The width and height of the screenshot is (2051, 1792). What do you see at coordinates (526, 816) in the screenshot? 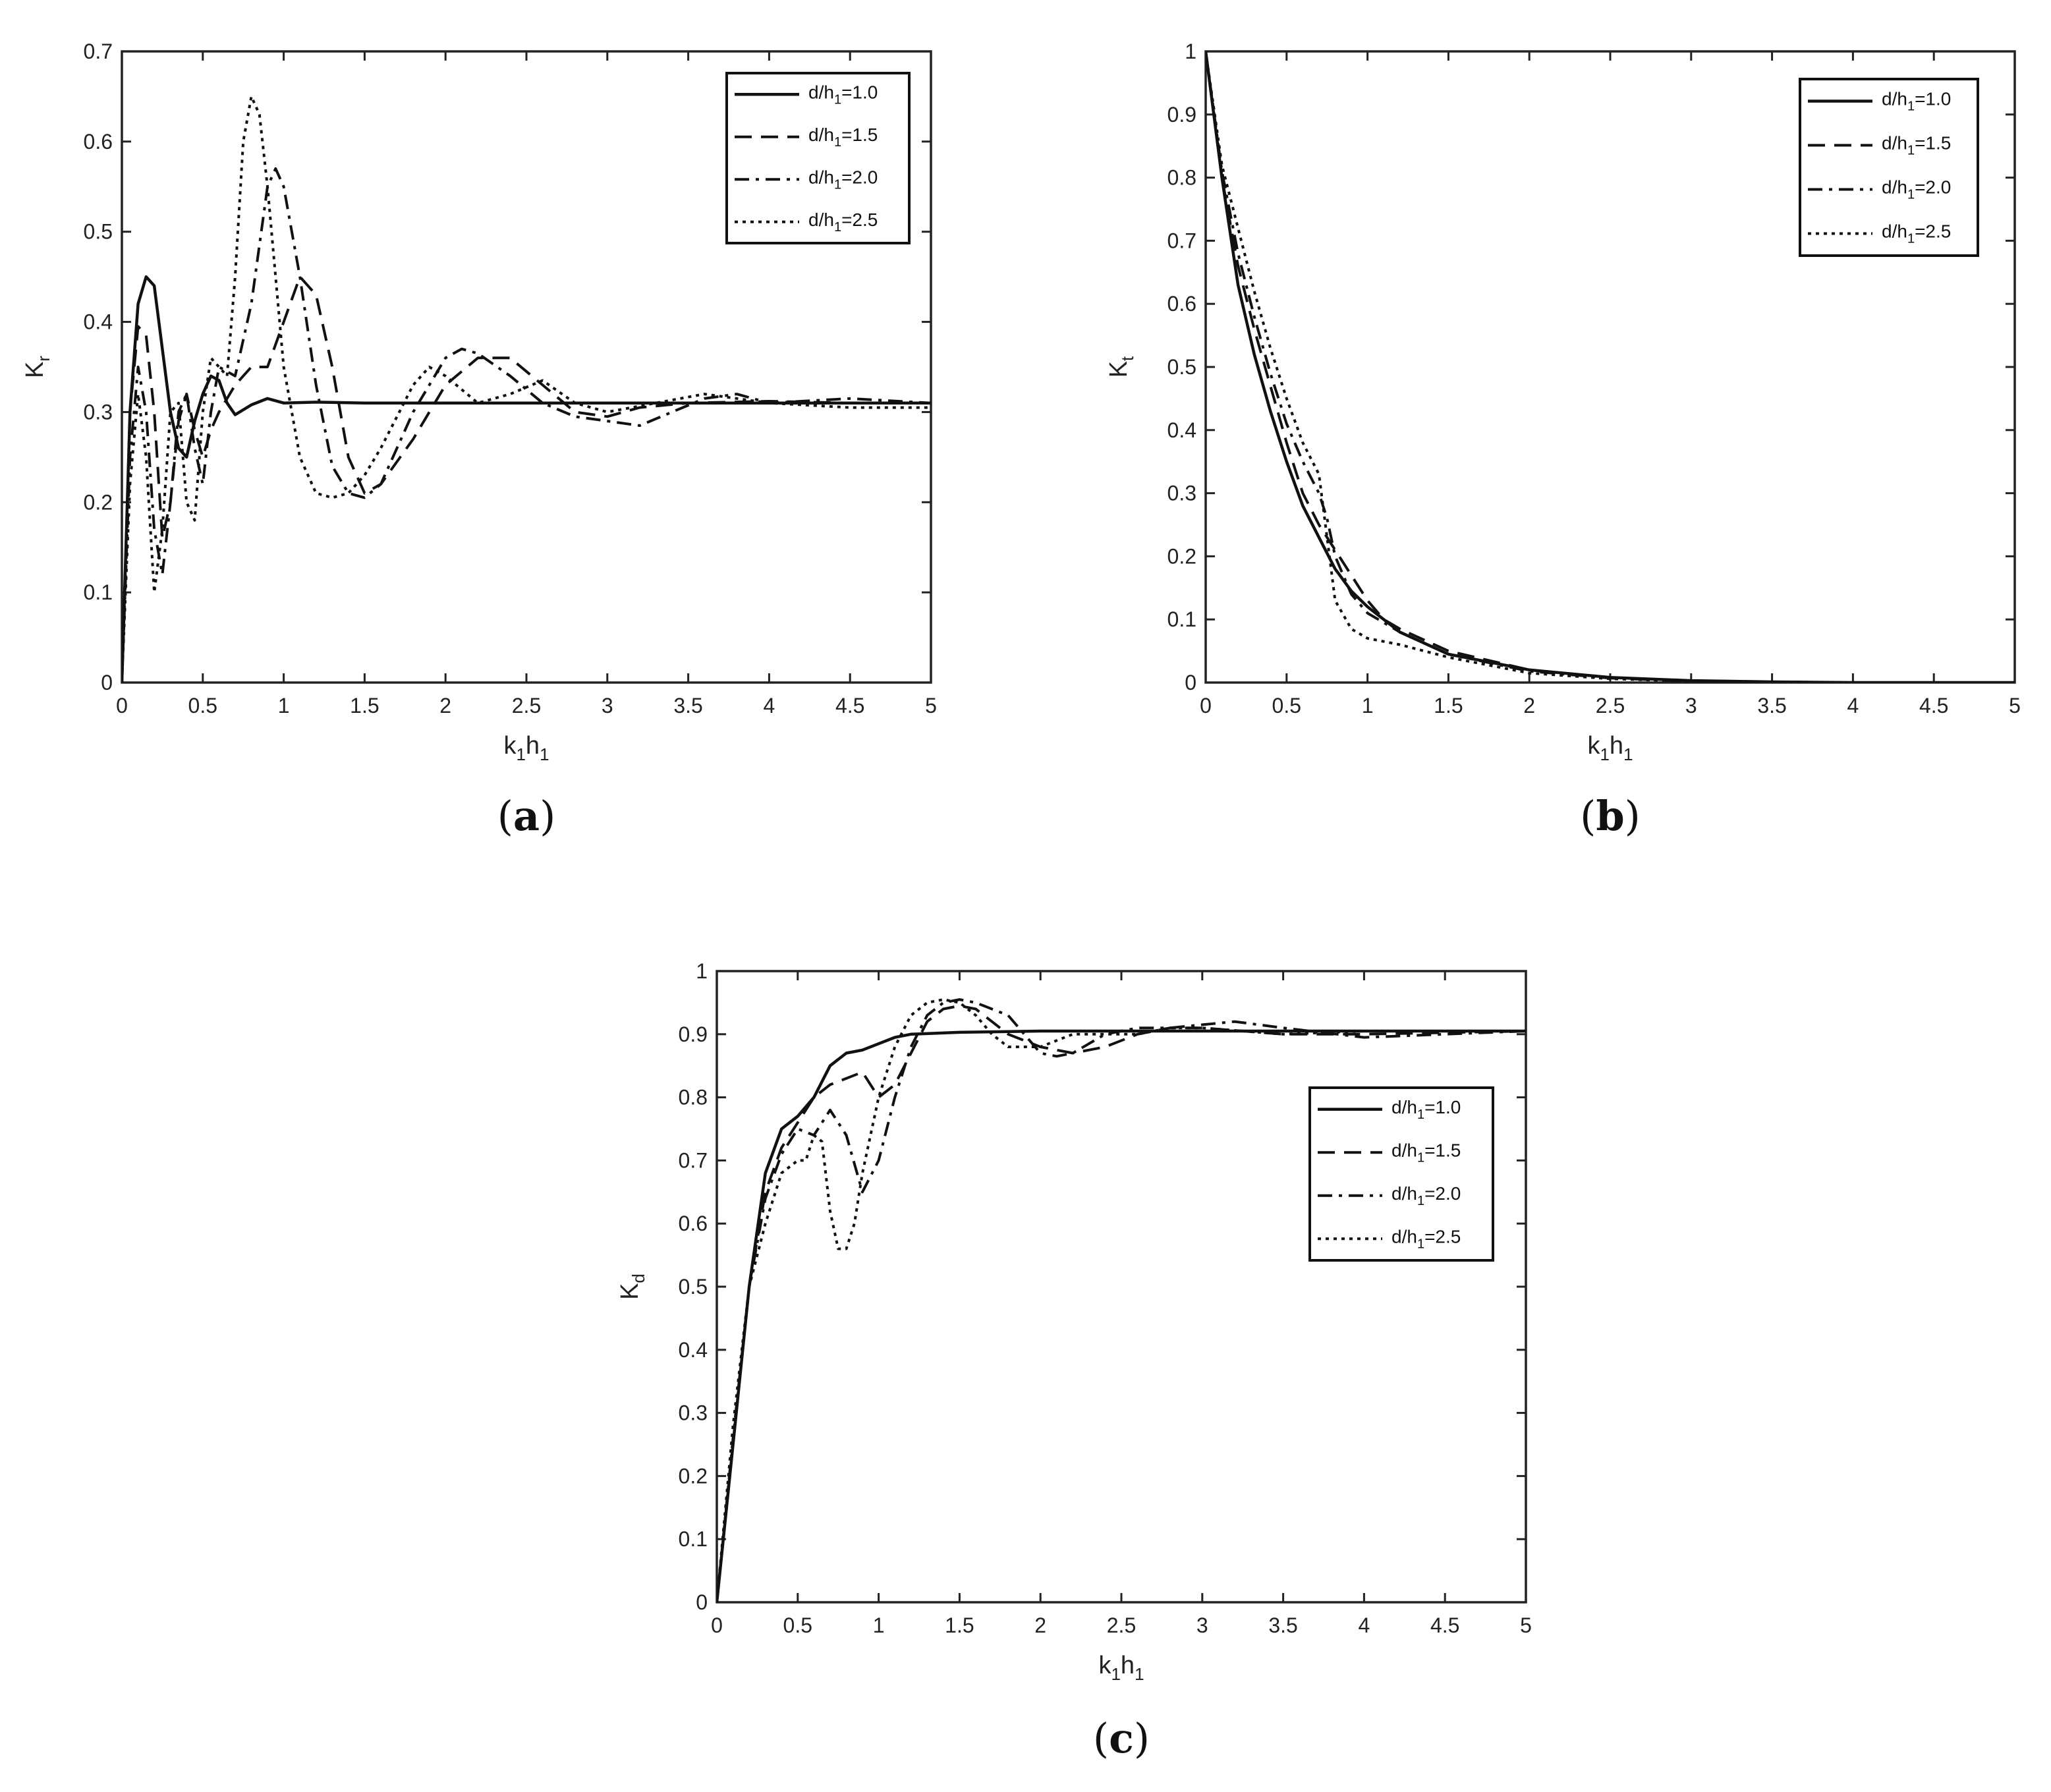
I see `panel-caption: (a)` at bounding box center [526, 816].